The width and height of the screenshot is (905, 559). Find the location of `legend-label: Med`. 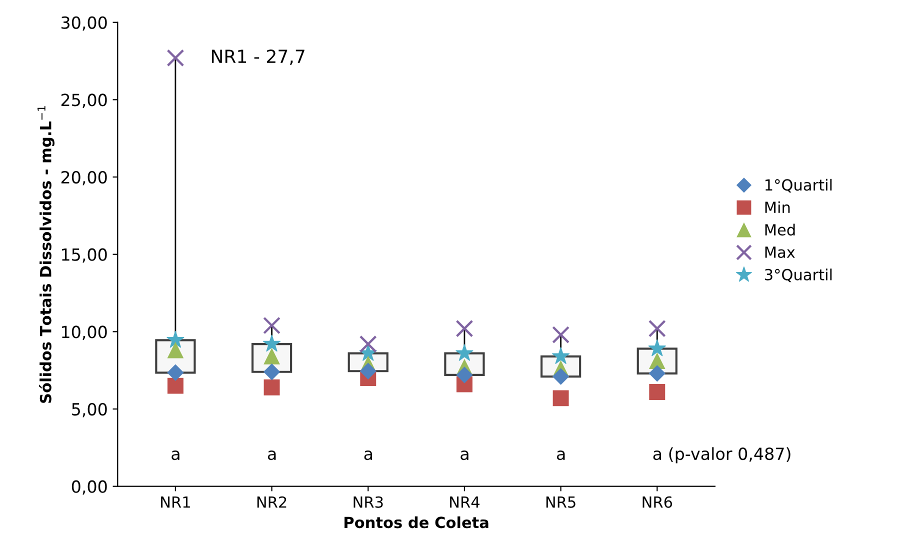

legend-label: Med is located at coordinates (780, 230).